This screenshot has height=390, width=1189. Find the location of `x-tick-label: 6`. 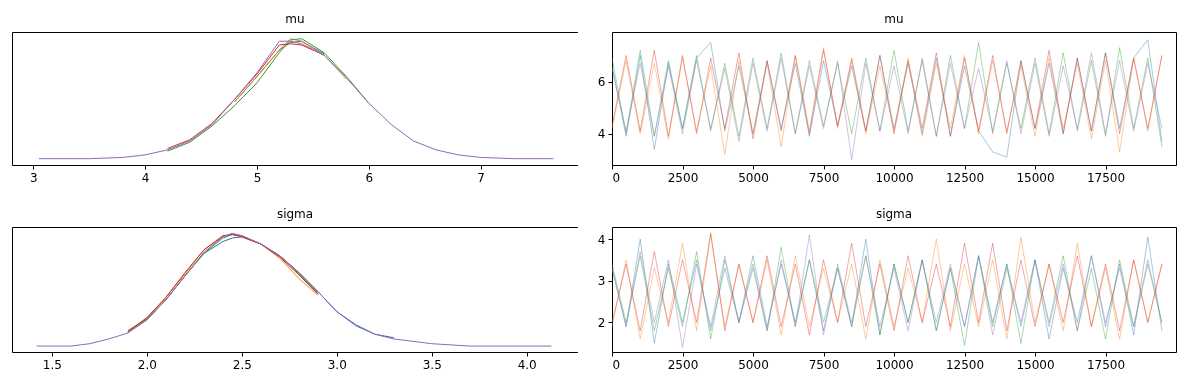

x-tick-label: 6 is located at coordinates (369, 177).